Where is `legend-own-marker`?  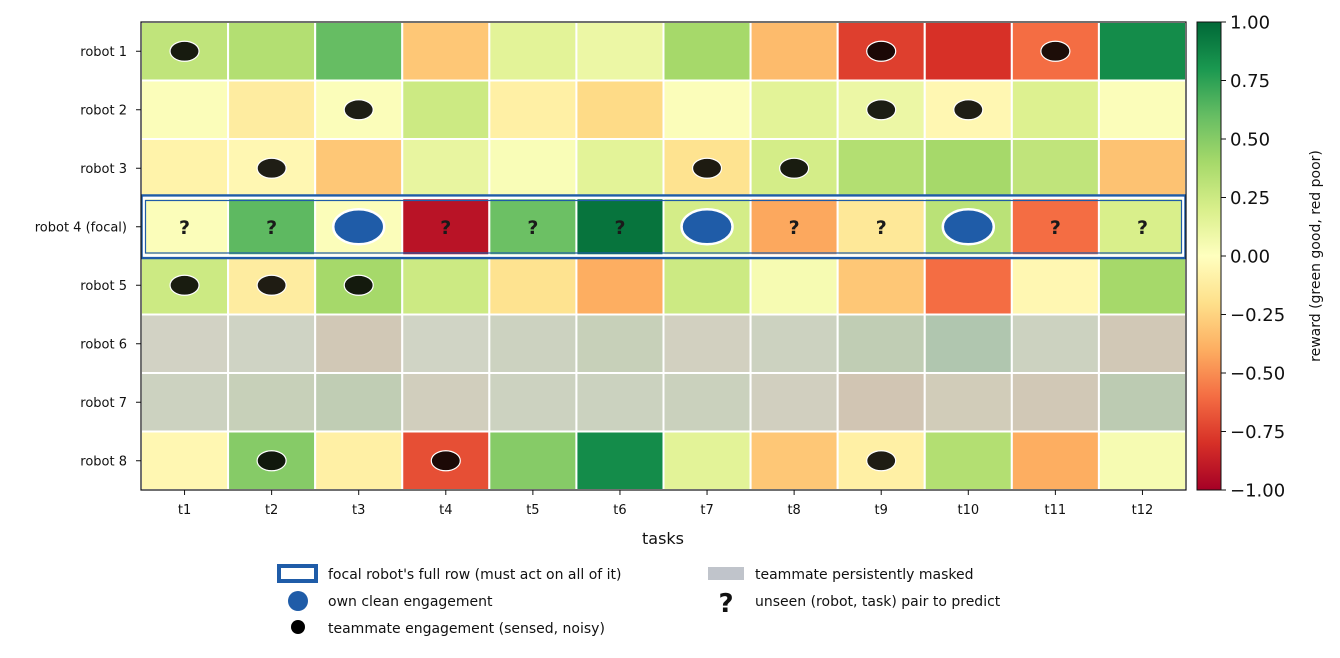 legend-own-marker is located at coordinates (298, 601).